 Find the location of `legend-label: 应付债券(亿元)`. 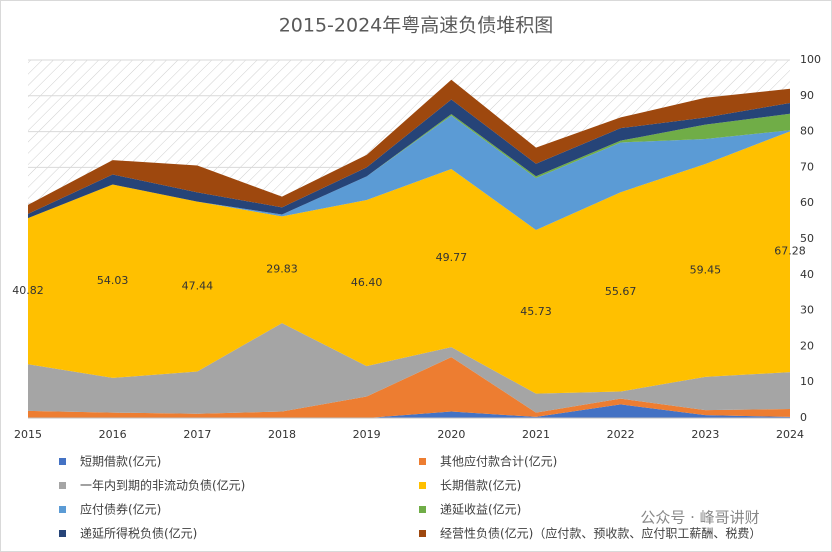

legend-label: 应付债券(亿元) is located at coordinates (120, 509).